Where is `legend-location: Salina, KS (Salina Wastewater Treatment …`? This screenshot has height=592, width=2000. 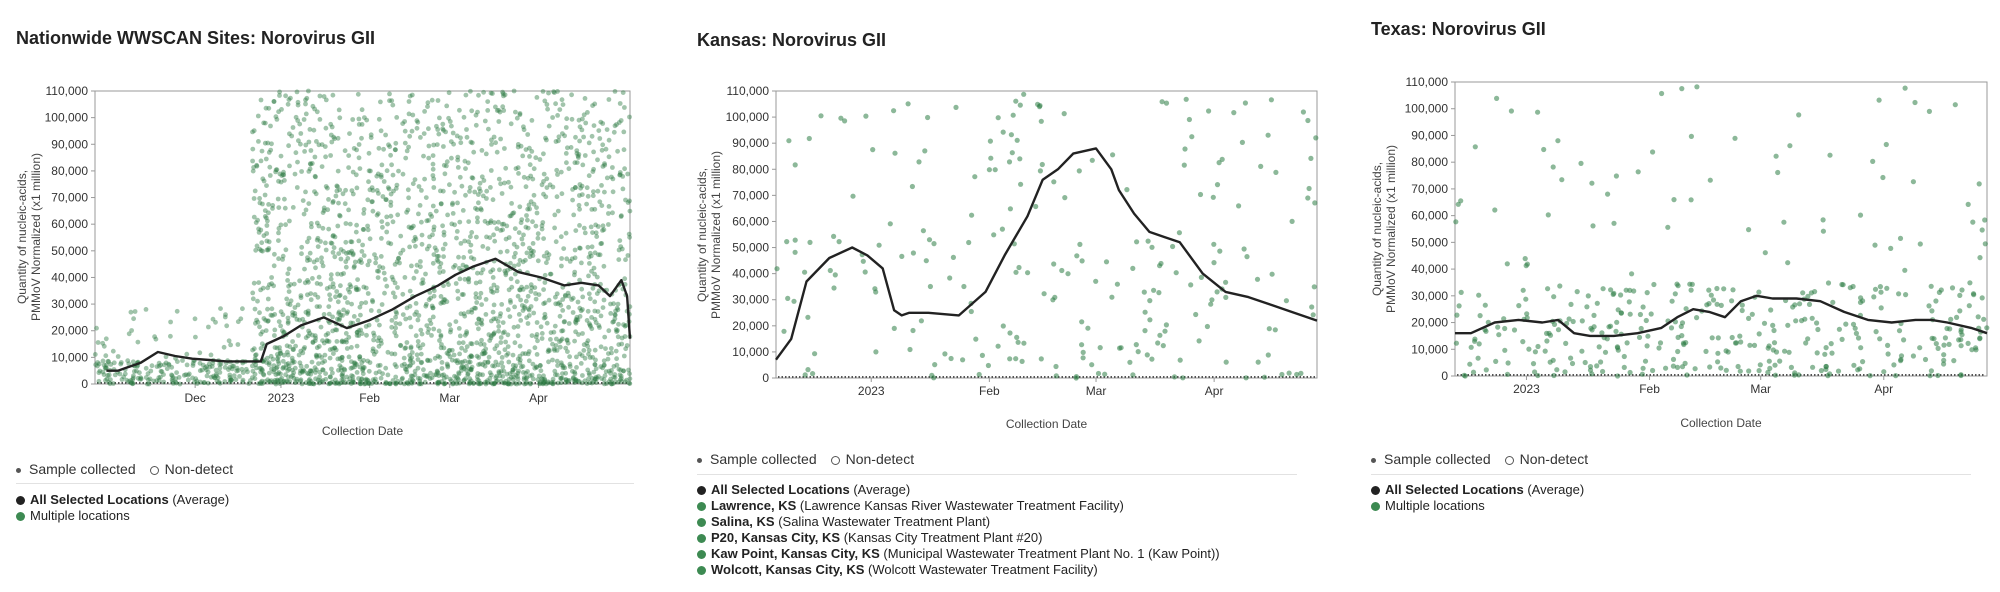
legend-location: Salina, KS (Salina Wastewater Treatment … is located at coordinates (958, 522).